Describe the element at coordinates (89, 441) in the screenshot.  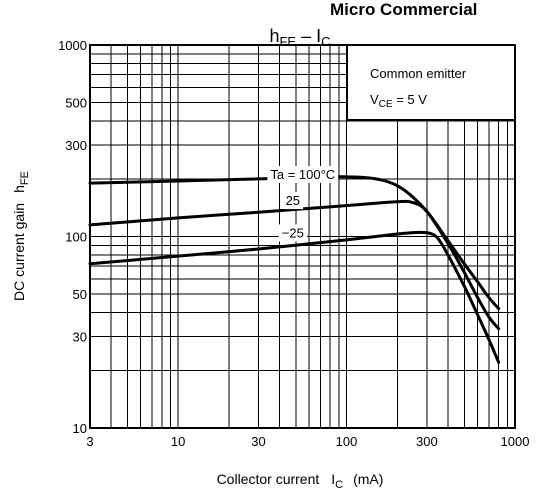
I see `x-tick-label: 3` at that location.